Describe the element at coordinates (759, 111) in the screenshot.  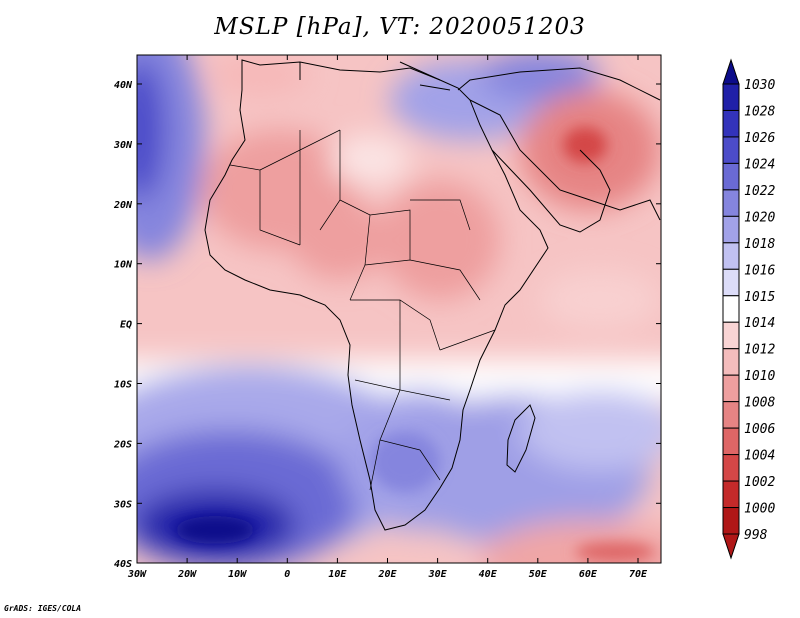
I see `colorbar-level-label: 1028` at that location.